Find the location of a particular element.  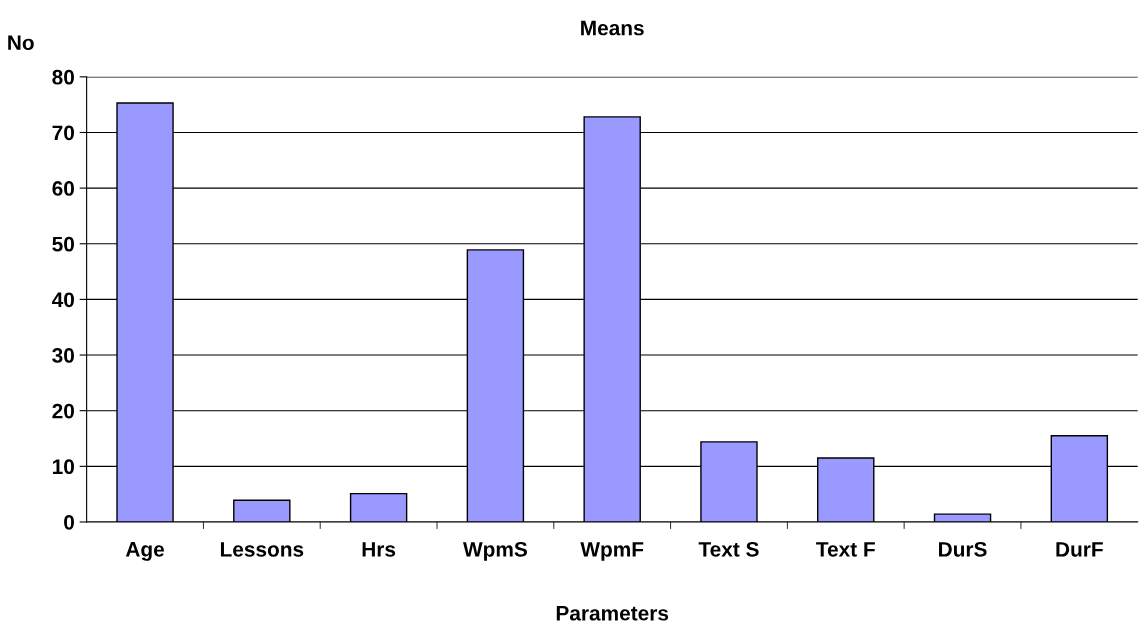

x-tick-label: Hrs is located at coordinates (379, 549).